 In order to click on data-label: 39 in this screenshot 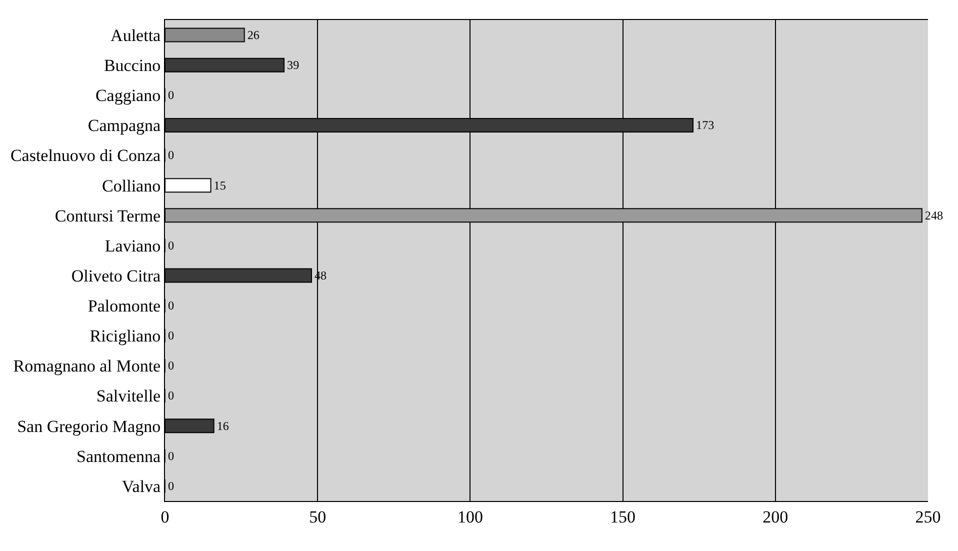, I will do `click(293, 65)`.